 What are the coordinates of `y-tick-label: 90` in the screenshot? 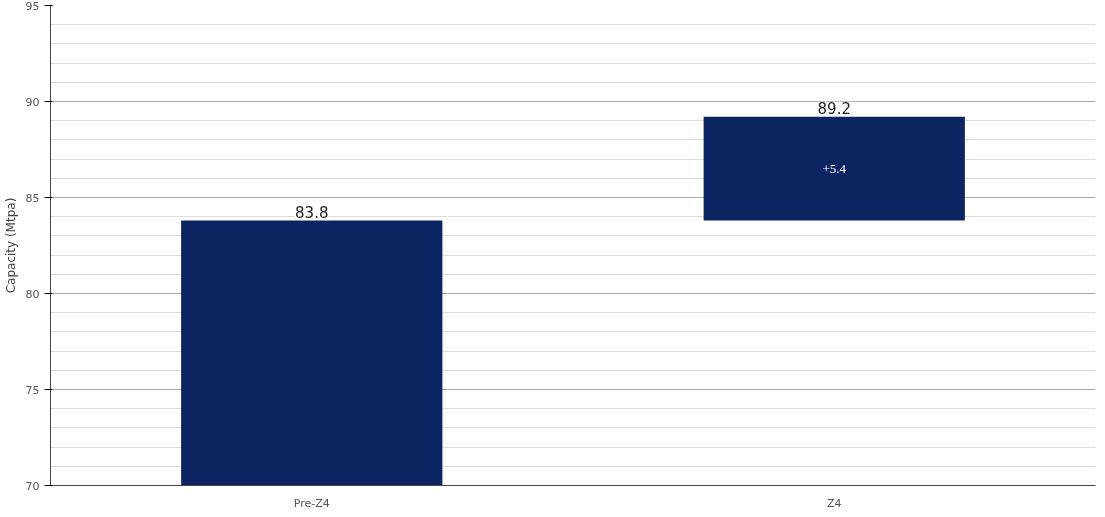 It's located at (32, 102).